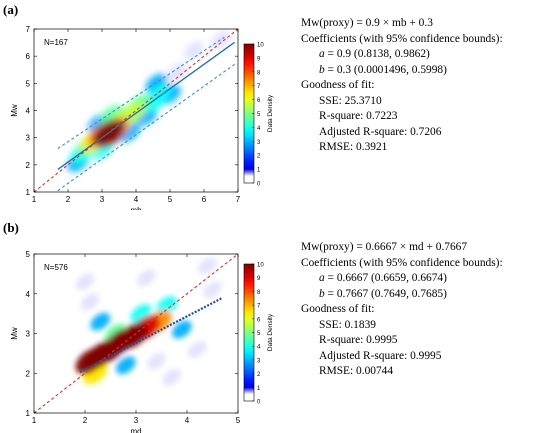  What do you see at coordinates (11, 9) in the screenshot?
I see `panel-label: (a)` at bounding box center [11, 9].